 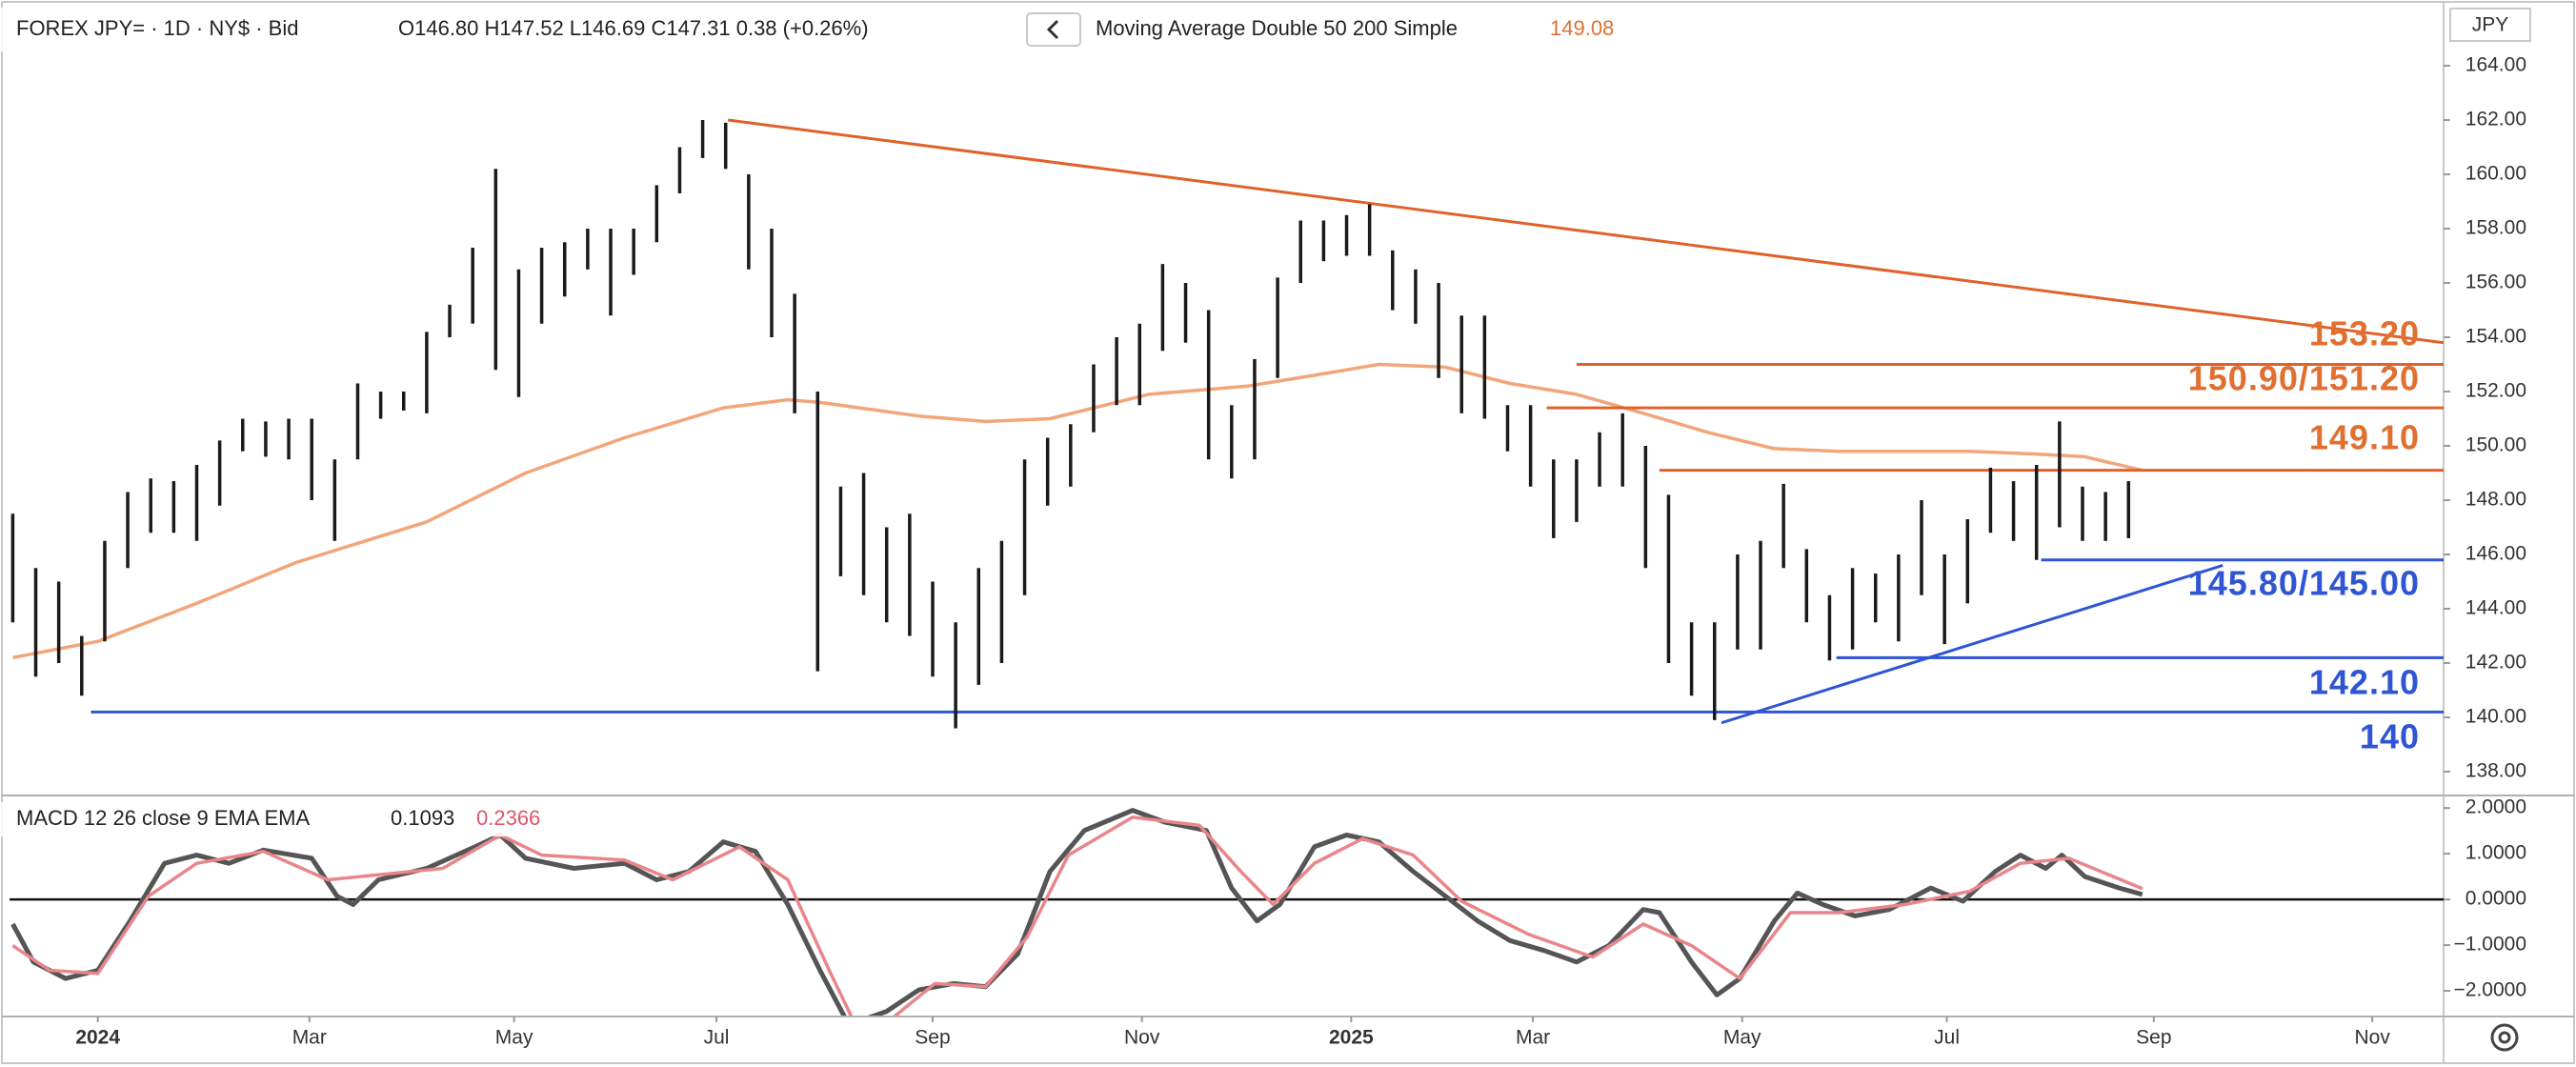 What do you see at coordinates (1582, 28) in the screenshot?
I see `indicator-value: 149.08` at bounding box center [1582, 28].